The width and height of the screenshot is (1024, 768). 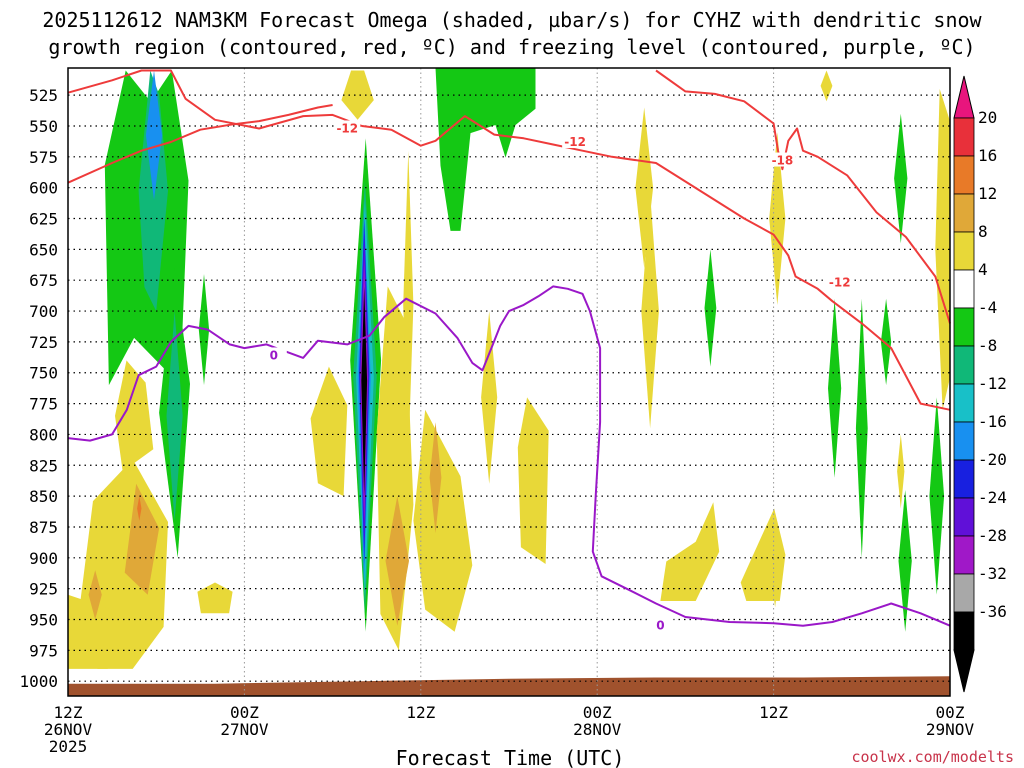 I want to click on colorbar-label: -4, so click(x=987, y=307).